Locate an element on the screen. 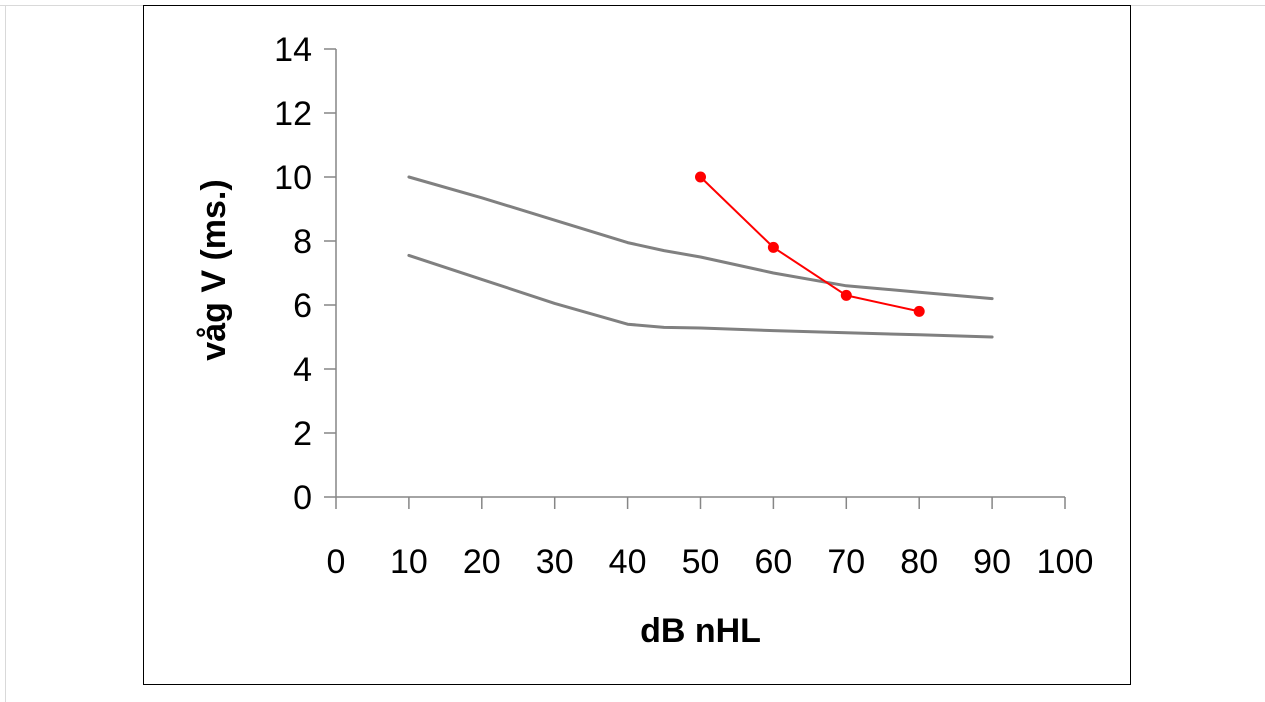  x-tick-label: 40 is located at coordinates (628, 562).